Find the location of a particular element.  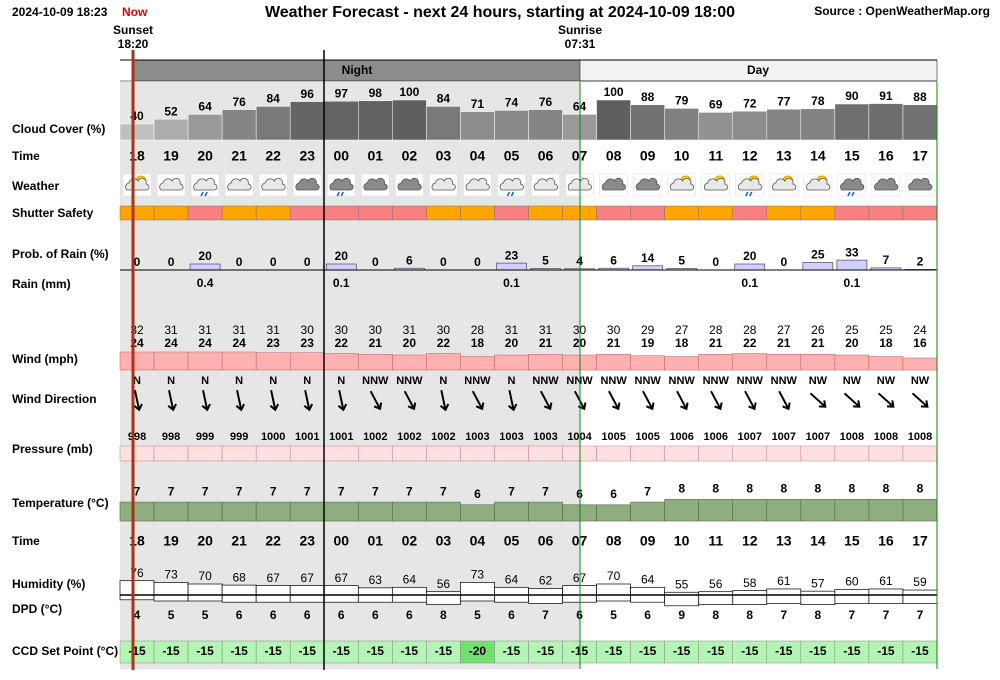

time-label: 02 is located at coordinates (410, 541).